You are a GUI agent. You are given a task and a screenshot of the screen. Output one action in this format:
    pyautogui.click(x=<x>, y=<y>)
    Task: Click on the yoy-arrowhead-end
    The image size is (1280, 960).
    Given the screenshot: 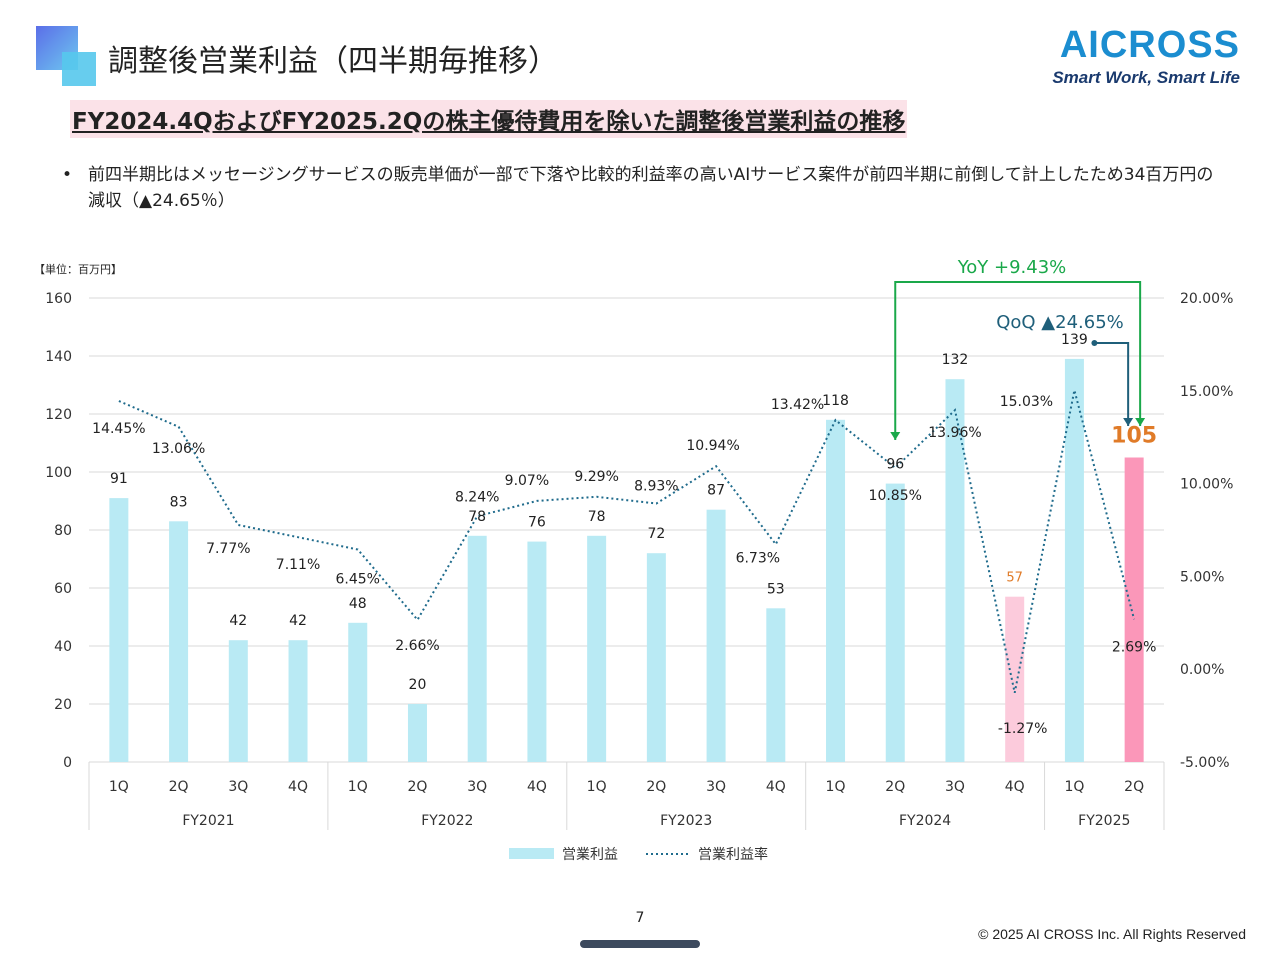 What is the action you would take?
    pyautogui.click(x=1140, y=422)
    